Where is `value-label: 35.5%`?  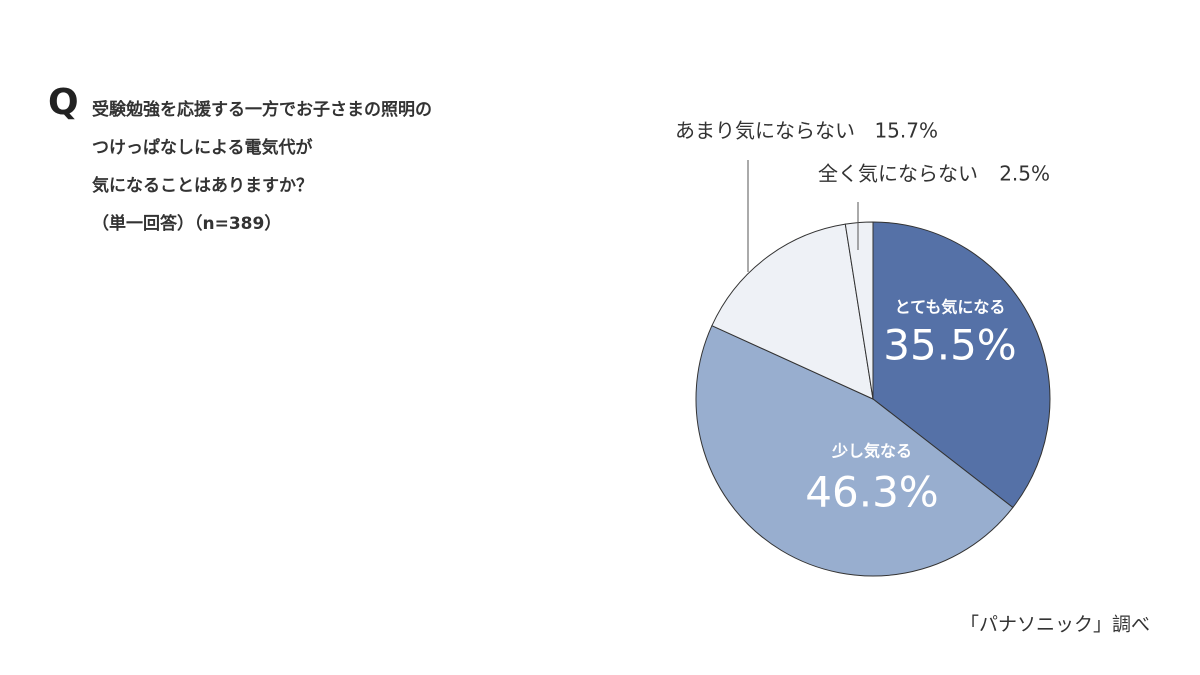
value-label: 35.5% is located at coordinates (949, 345).